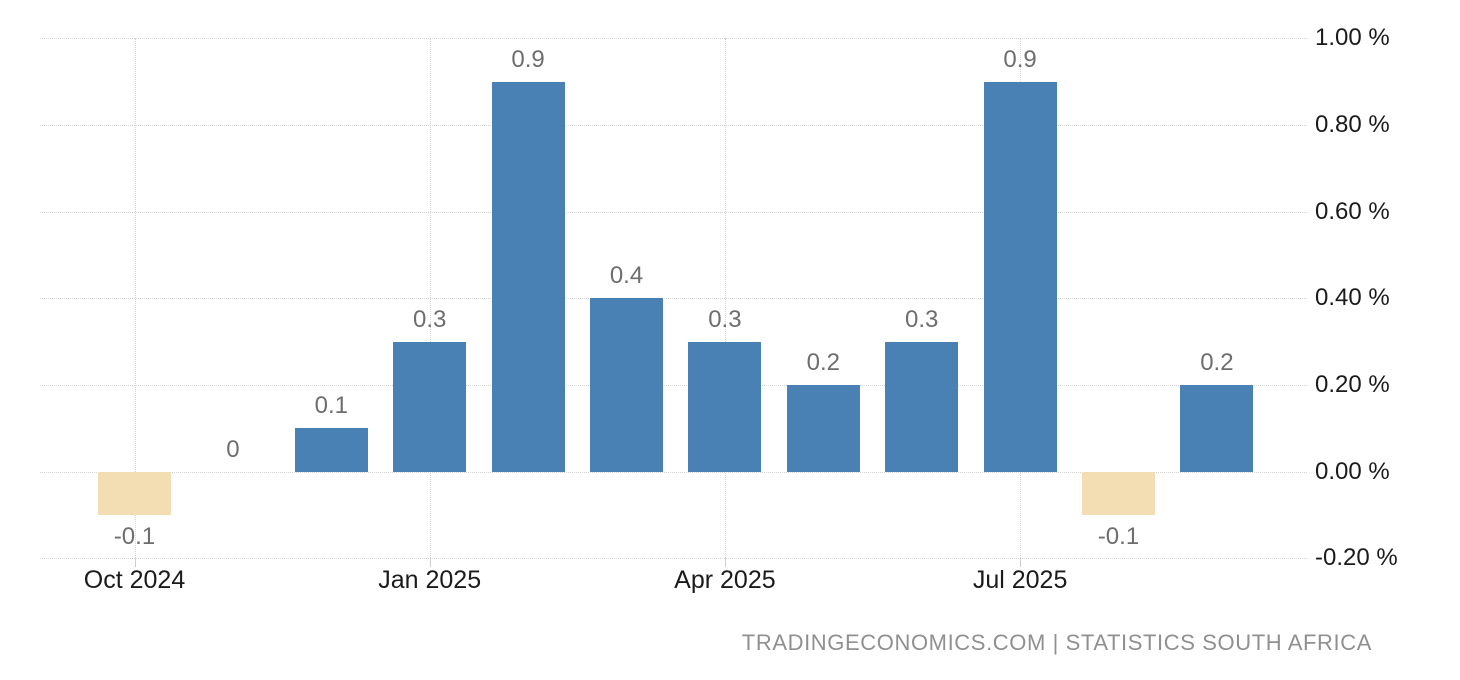 The image size is (1460, 680). Describe the element at coordinates (134, 580) in the screenshot. I see `x-axis-tick-label: Oct 2024` at that location.